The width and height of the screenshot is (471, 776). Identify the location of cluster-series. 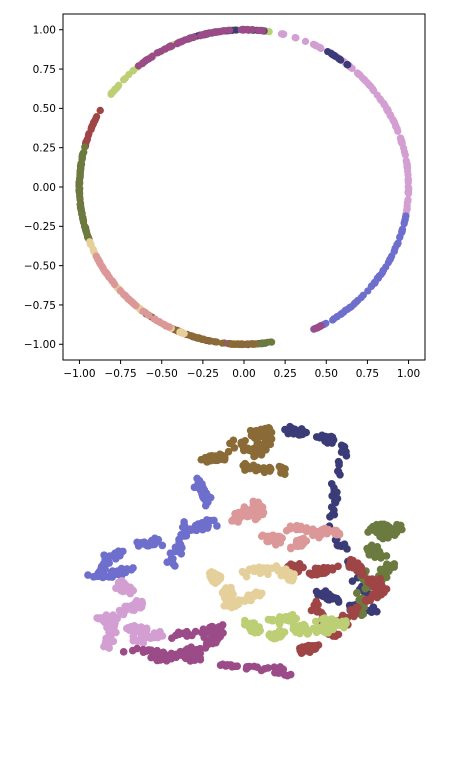
(286, 525).